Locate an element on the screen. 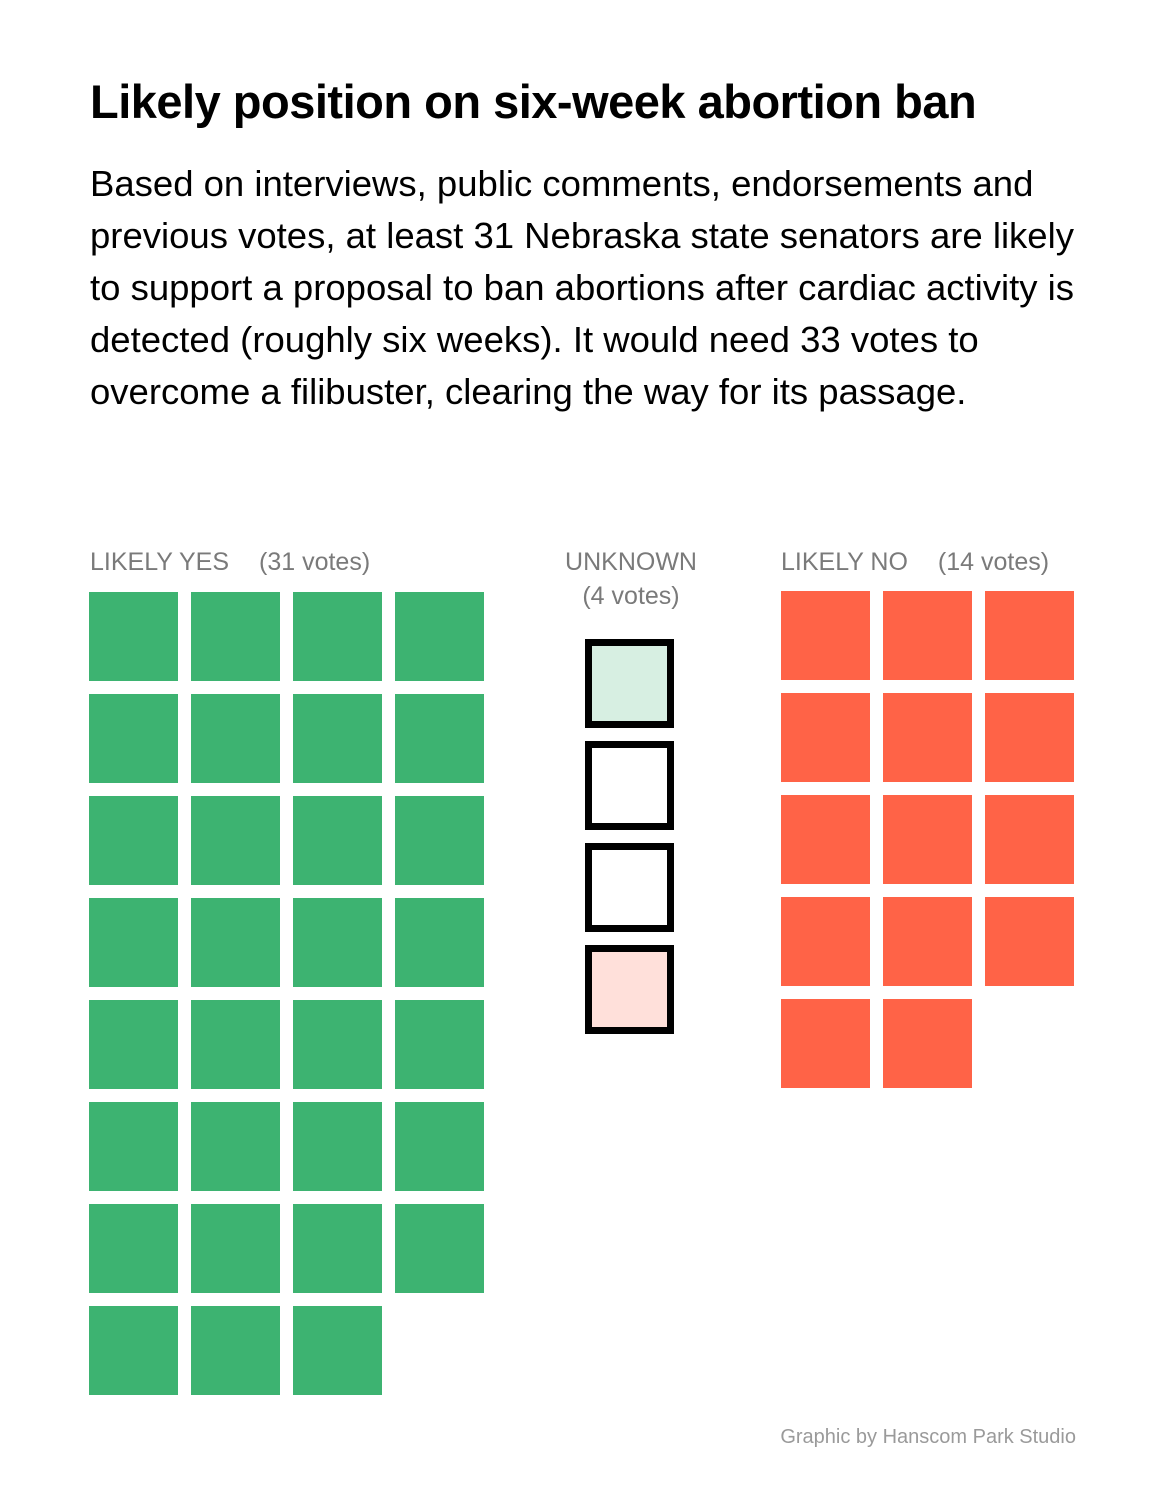 Image resolution: width=1160 pixels, height=1500 pixels. likely-no-name: LIKELY NO is located at coordinates (844, 562).